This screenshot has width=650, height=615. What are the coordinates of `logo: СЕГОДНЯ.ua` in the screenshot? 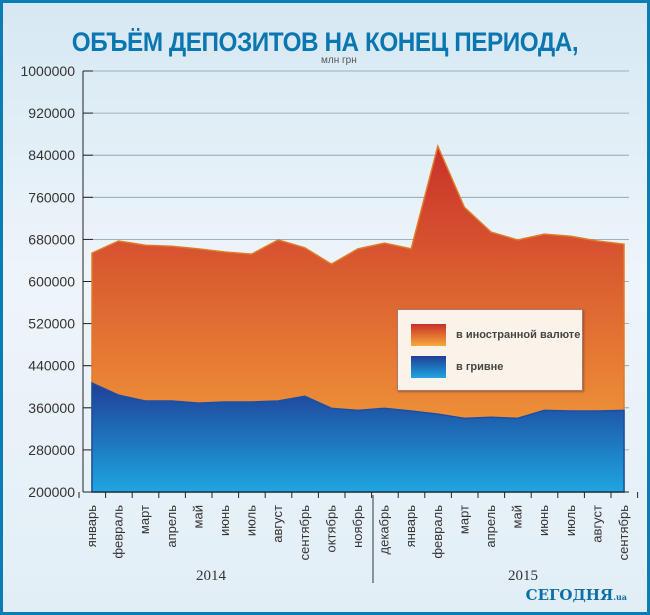 It's located at (576, 595).